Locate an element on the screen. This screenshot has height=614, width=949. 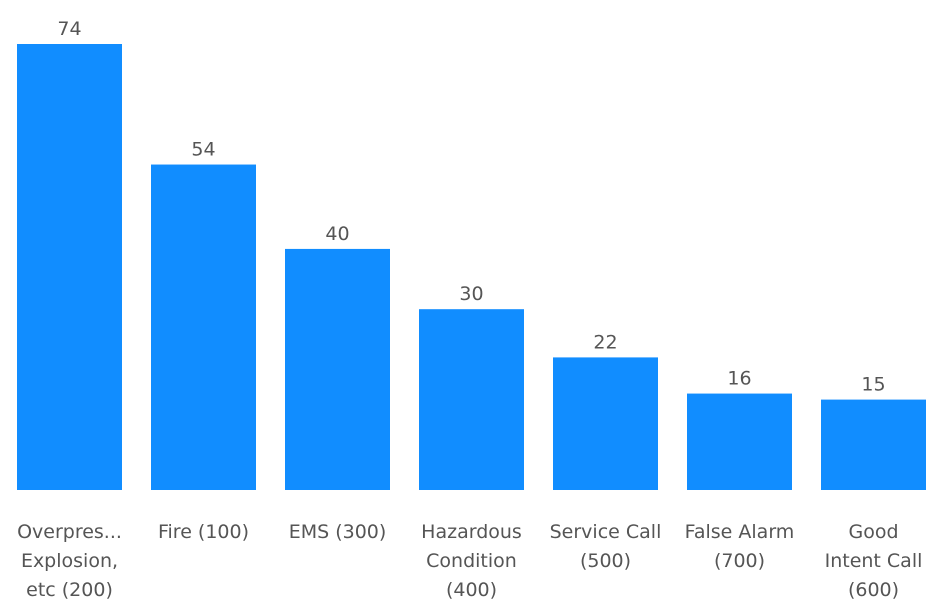
category-label-line: (600) is located at coordinates (873, 590).